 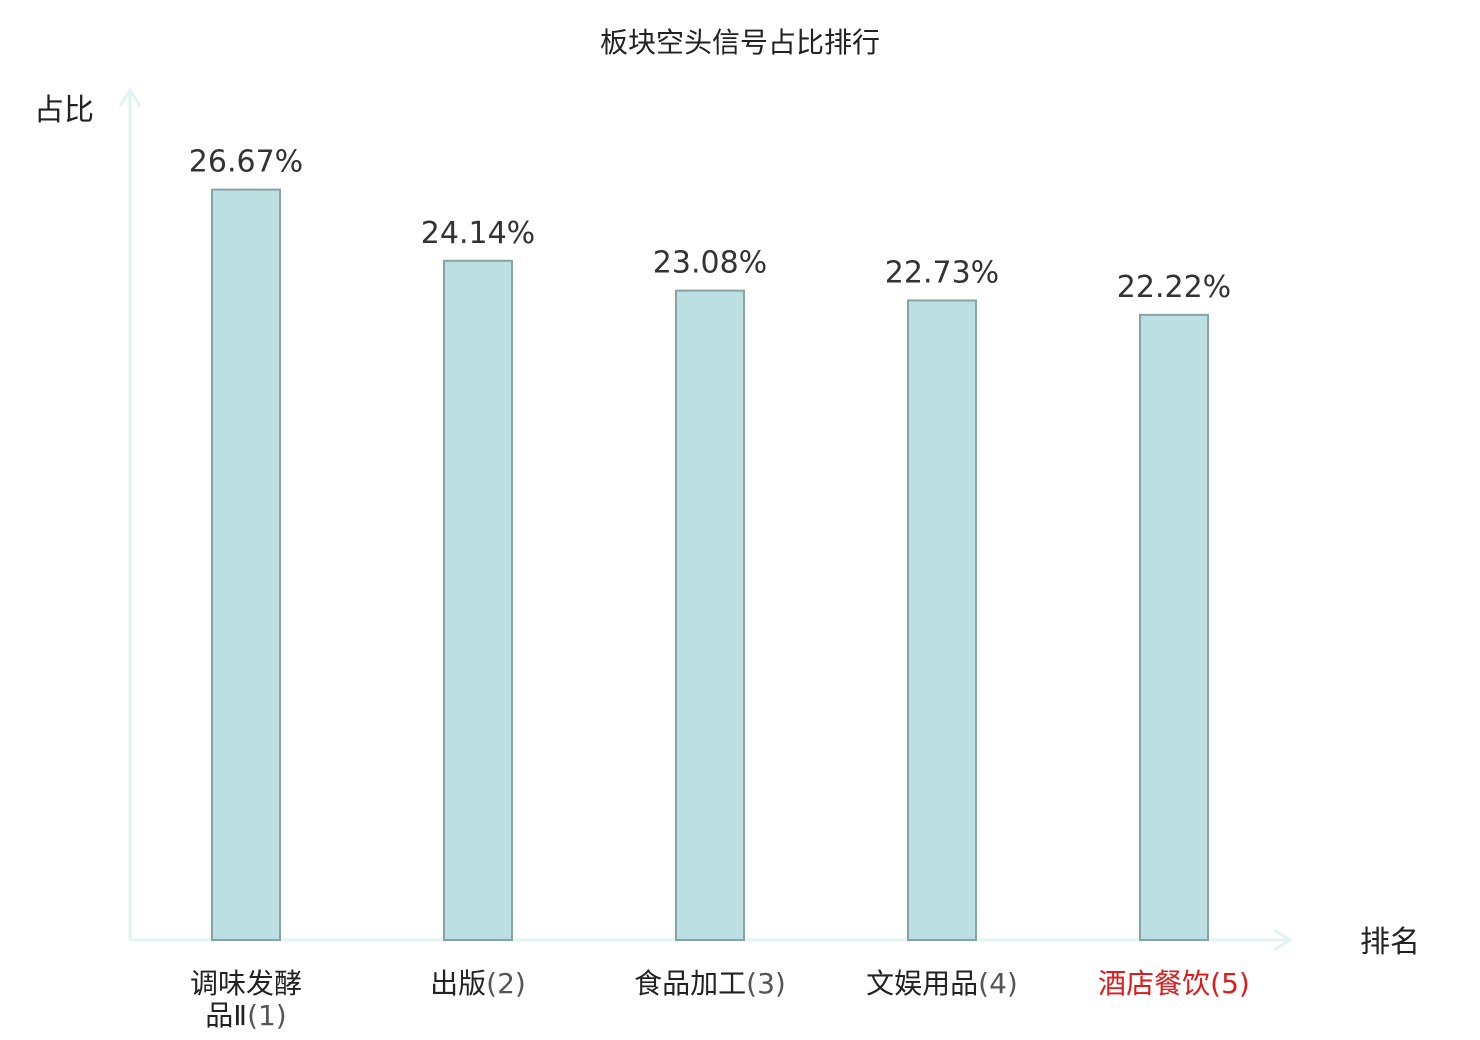 I want to click on category-name: 文娱用品, so click(x=922, y=983).